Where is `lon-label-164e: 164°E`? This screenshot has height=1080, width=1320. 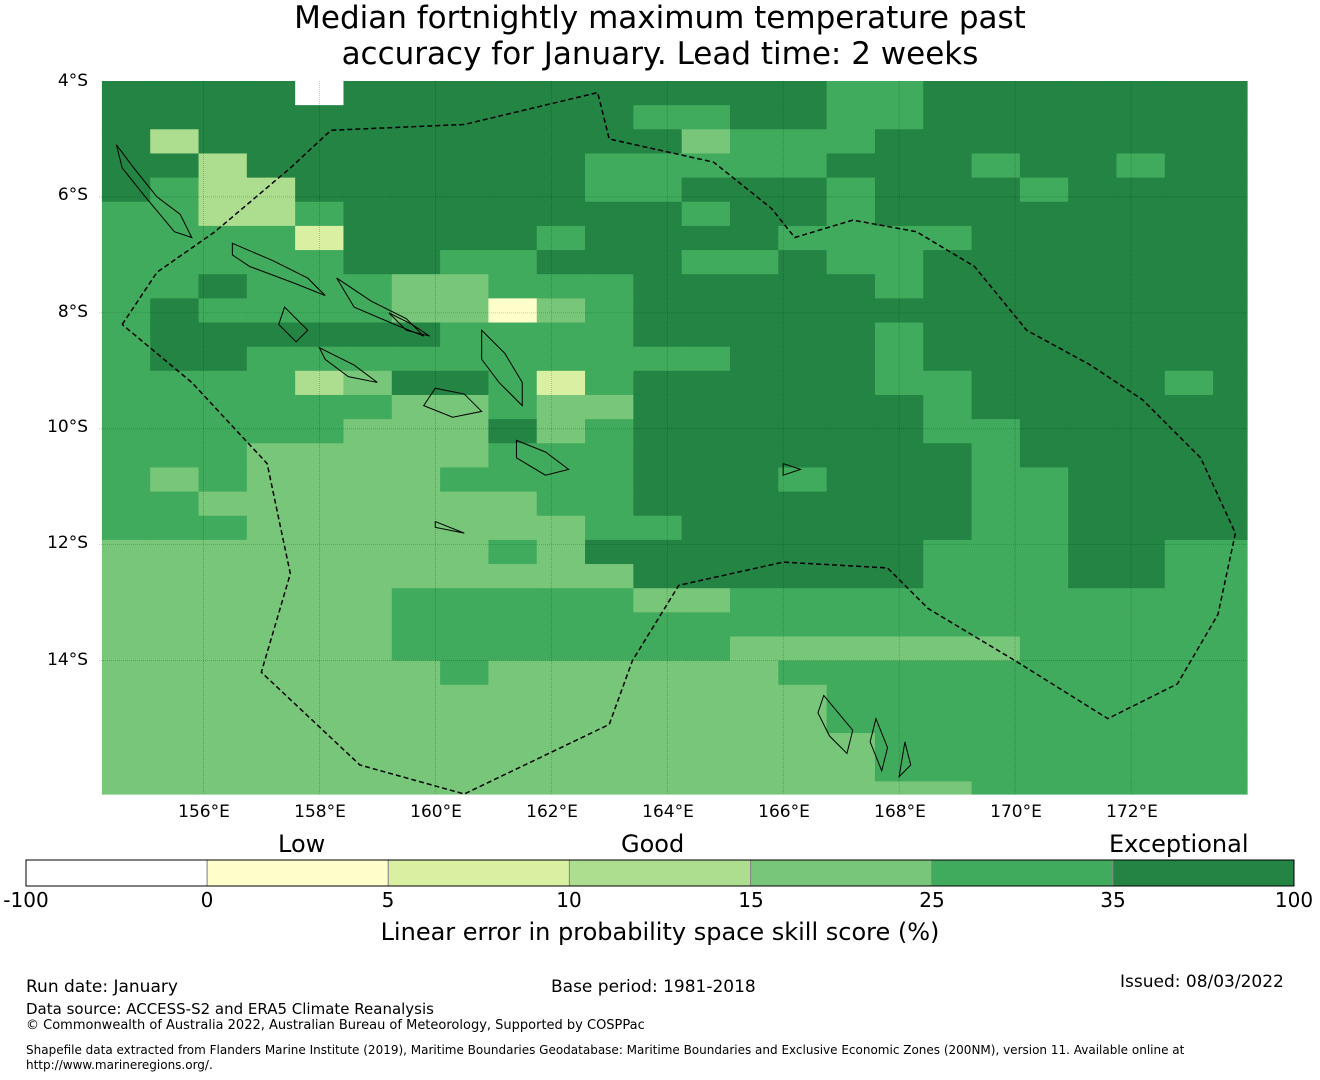
lon-label-164e: 164°E is located at coordinates (668, 812).